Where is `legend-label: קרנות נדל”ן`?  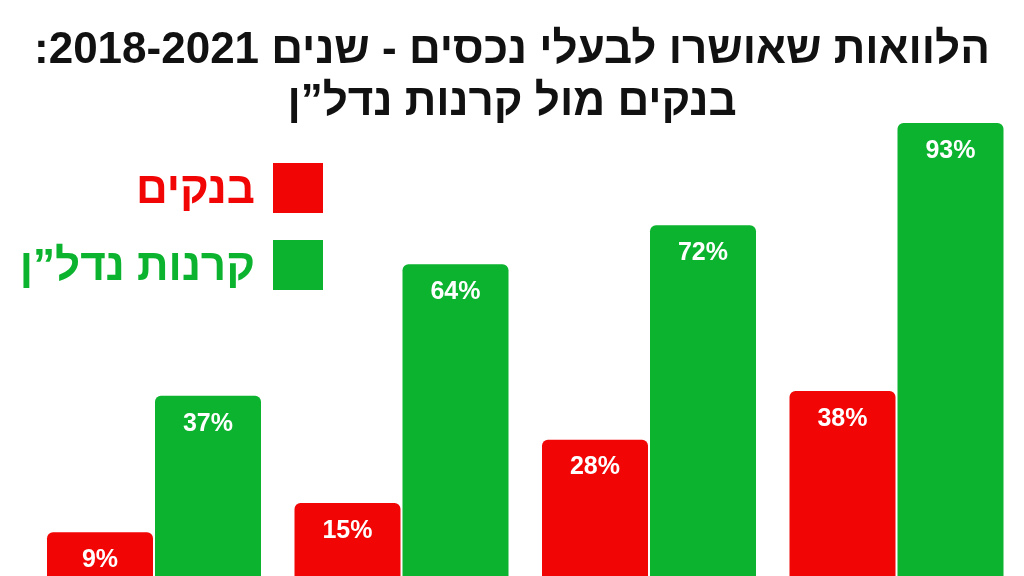 legend-label: קרנות נדל”ן is located at coordinates (137, 265).